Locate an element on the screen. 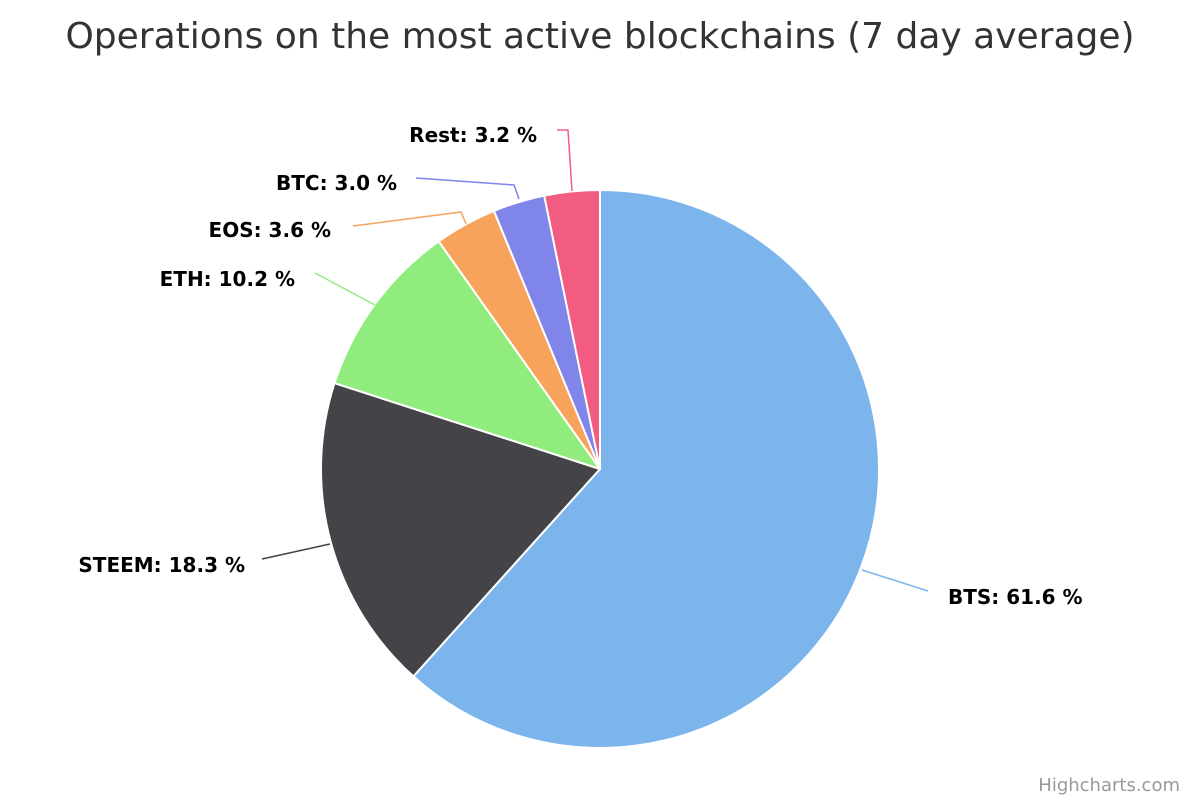  pie-slice-rest is located at coordinates (572, 329).